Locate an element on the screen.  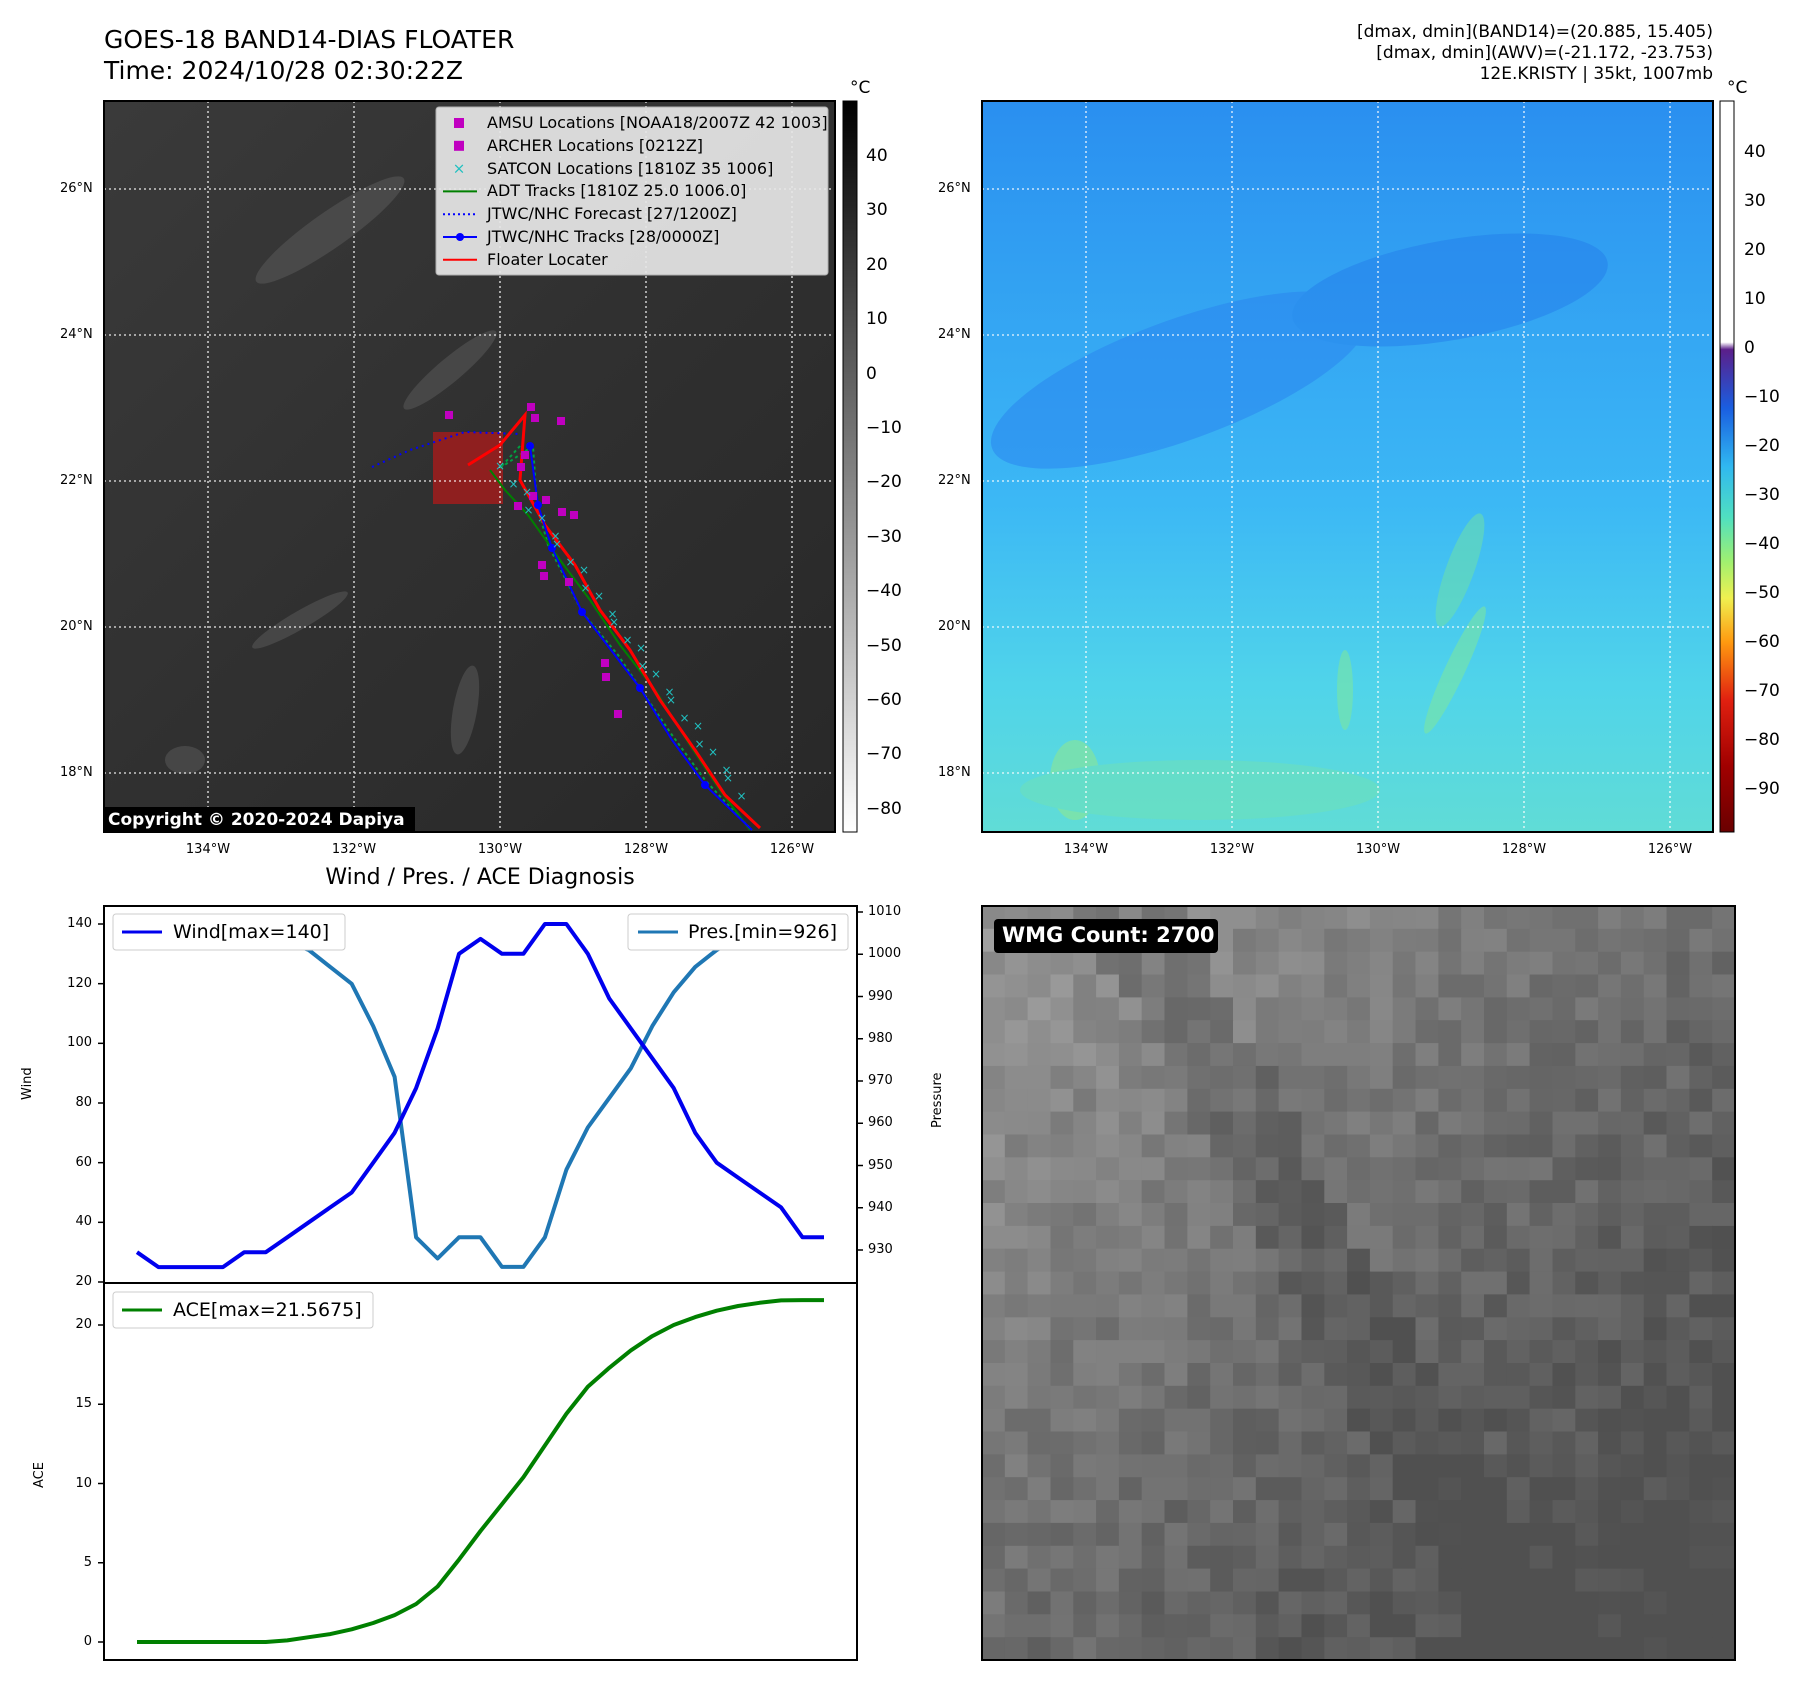
pressure-tick-label: 990 is located at coordinates (880, 996).